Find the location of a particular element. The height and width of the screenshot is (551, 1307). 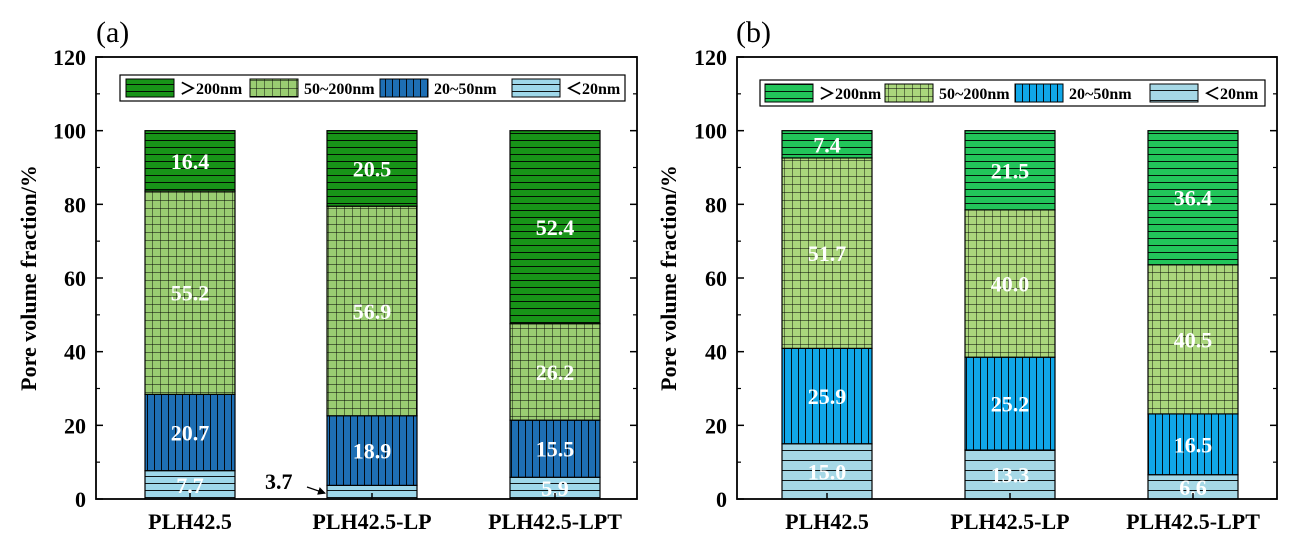

data-label-50to200: 56.9 is located at coordinates (372, 311).